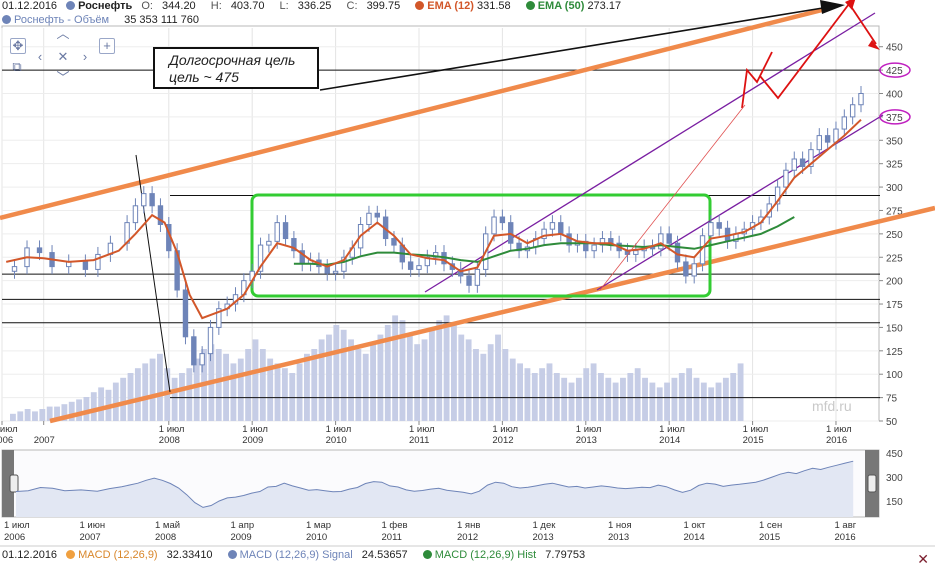 Image resolution: width=935 pixels, height=569 pixels. What do you see at coordinates (18, 46) in the screenshot?
I see `pan-move-button: ✥` at bounding box center [18, 46].